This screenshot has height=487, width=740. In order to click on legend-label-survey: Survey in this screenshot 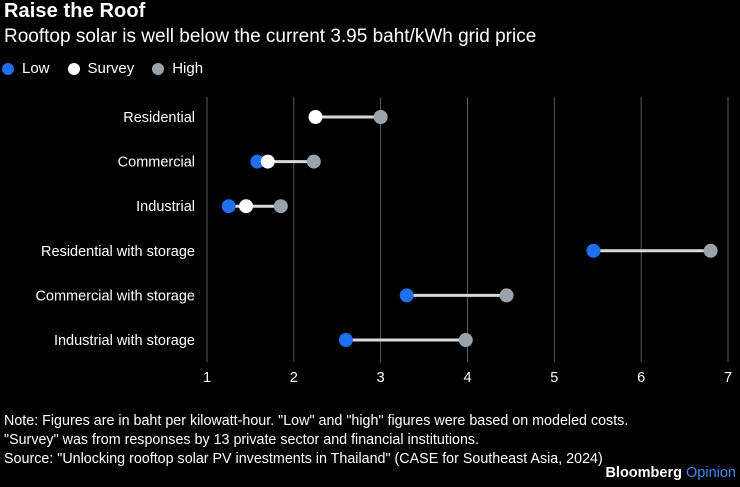, I will do `click(111, 68)`.